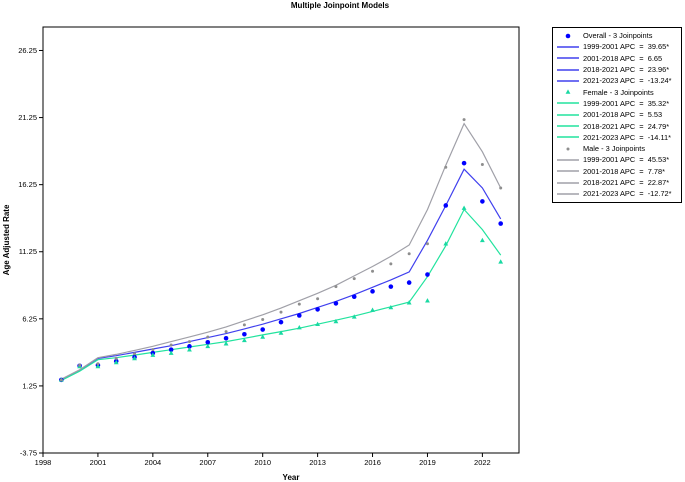 This screenshot has height=482, width=685. What do you see at coordinates (626, 160) in the screenshot?
I see `legend-apc-label: 1999-2001 APC = 45.53*` at bounding box center [626, 160].